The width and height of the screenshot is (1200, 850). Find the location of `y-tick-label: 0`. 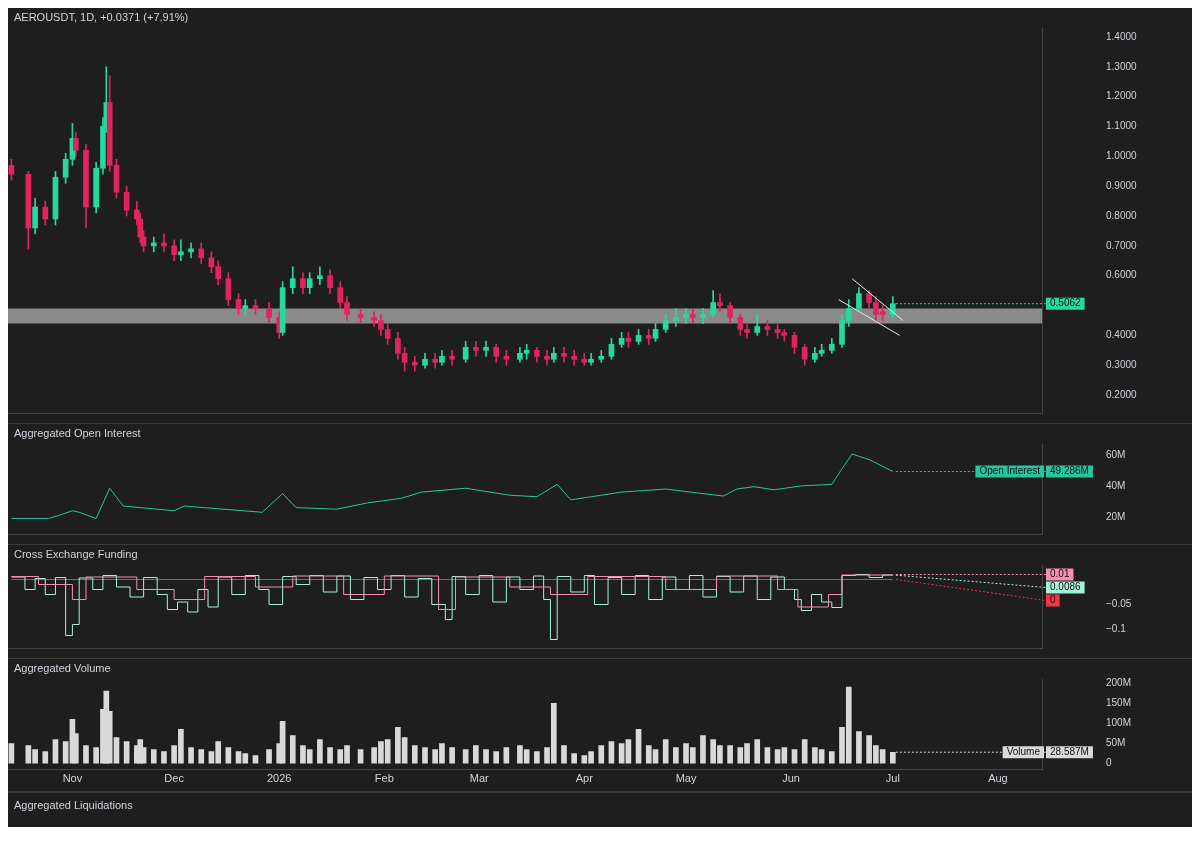

y-tick-label: 0 is located at coordinates (1109, 763).